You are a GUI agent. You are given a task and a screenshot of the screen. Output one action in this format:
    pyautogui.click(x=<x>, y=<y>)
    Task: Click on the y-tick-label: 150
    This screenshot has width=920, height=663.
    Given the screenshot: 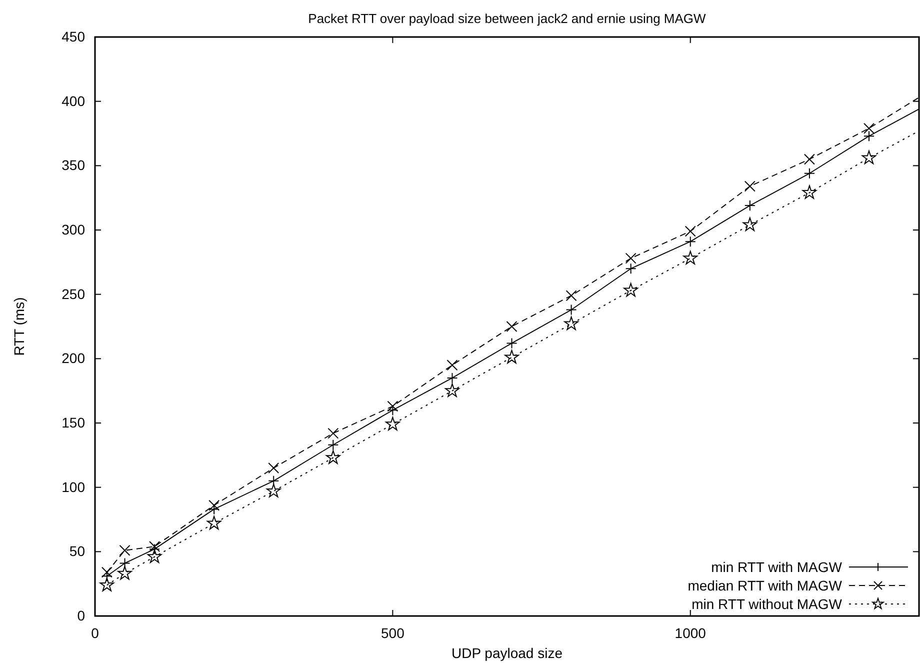 What is the action you would take?
    pyautogui.click(x=74, y=422)
    